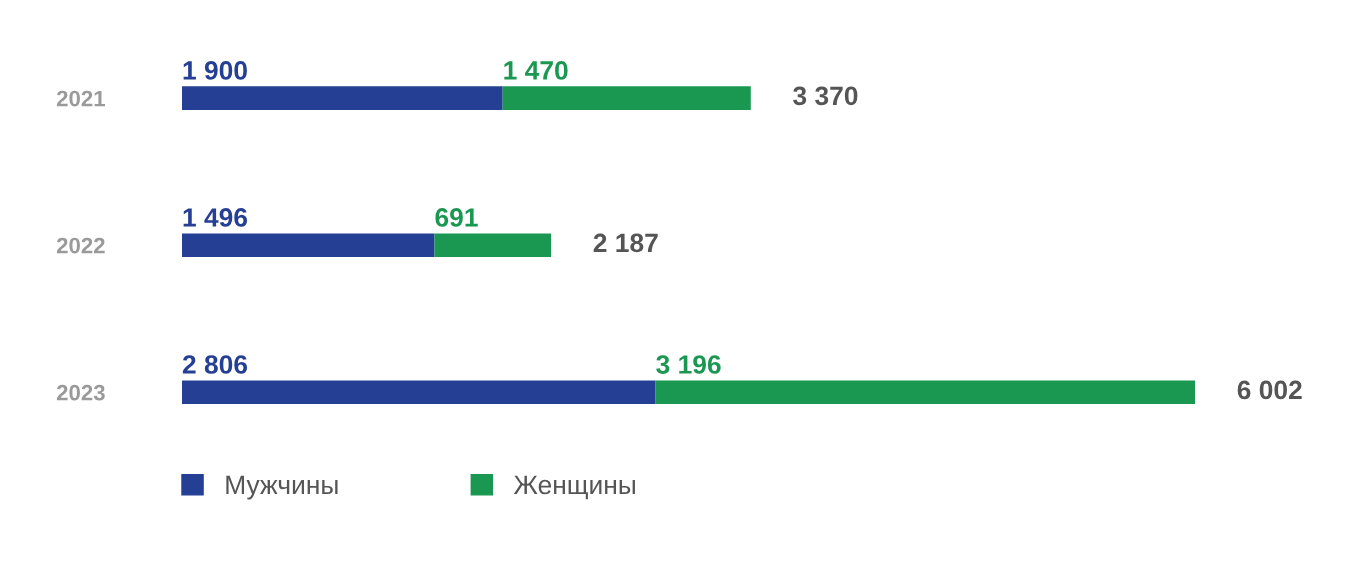 Image resolution: width=1358 pixels, height=575 pixels. What do you see at coordinates (80, 245) in the screenshot?
I see `y-tick-label: 2022` at bounding box center [80, 245].